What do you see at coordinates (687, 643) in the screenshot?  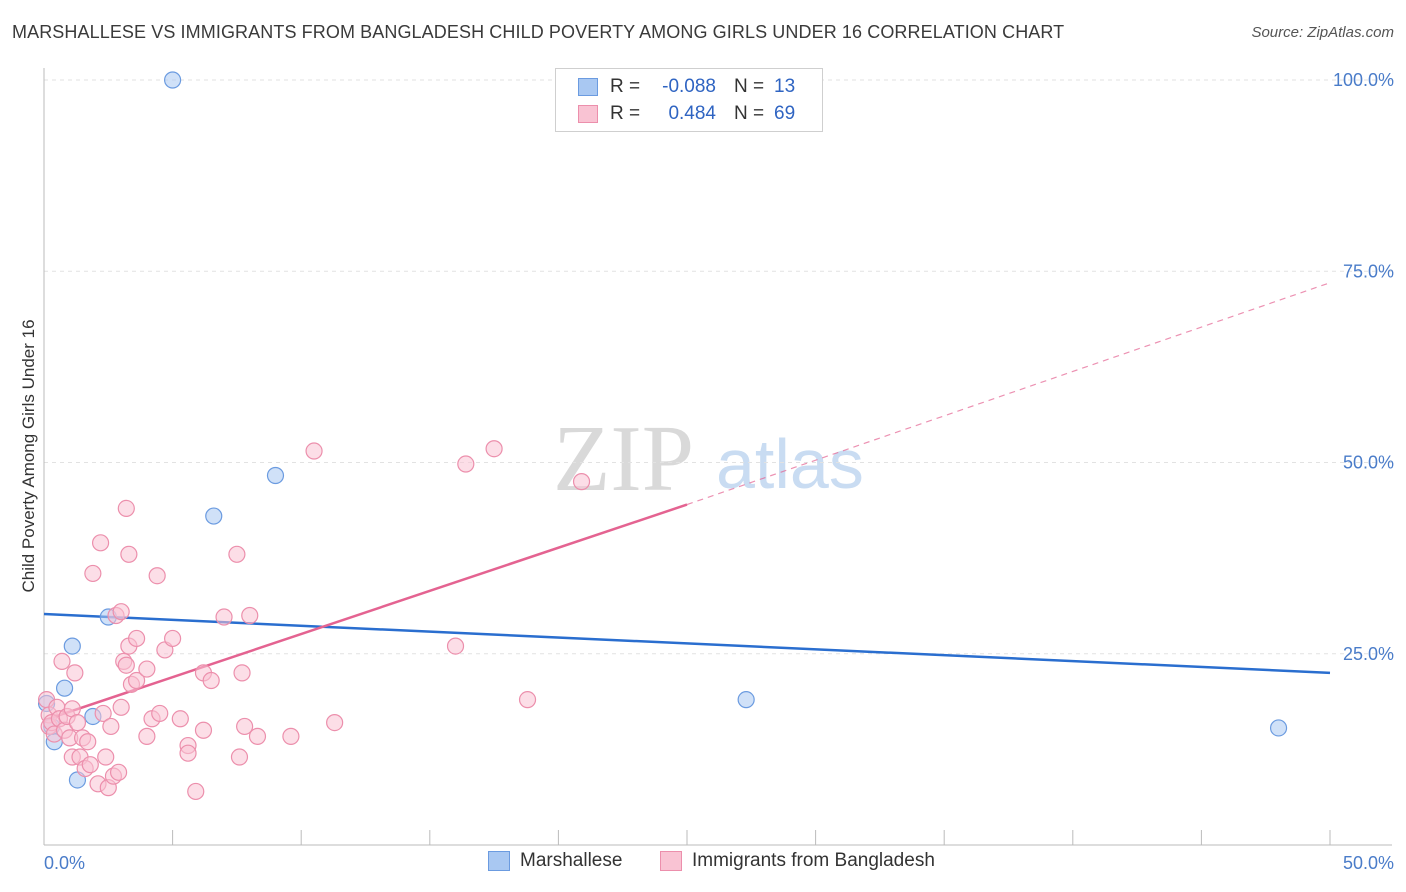 I see `trend-line-marshallese` at bounding box center [687, 643].